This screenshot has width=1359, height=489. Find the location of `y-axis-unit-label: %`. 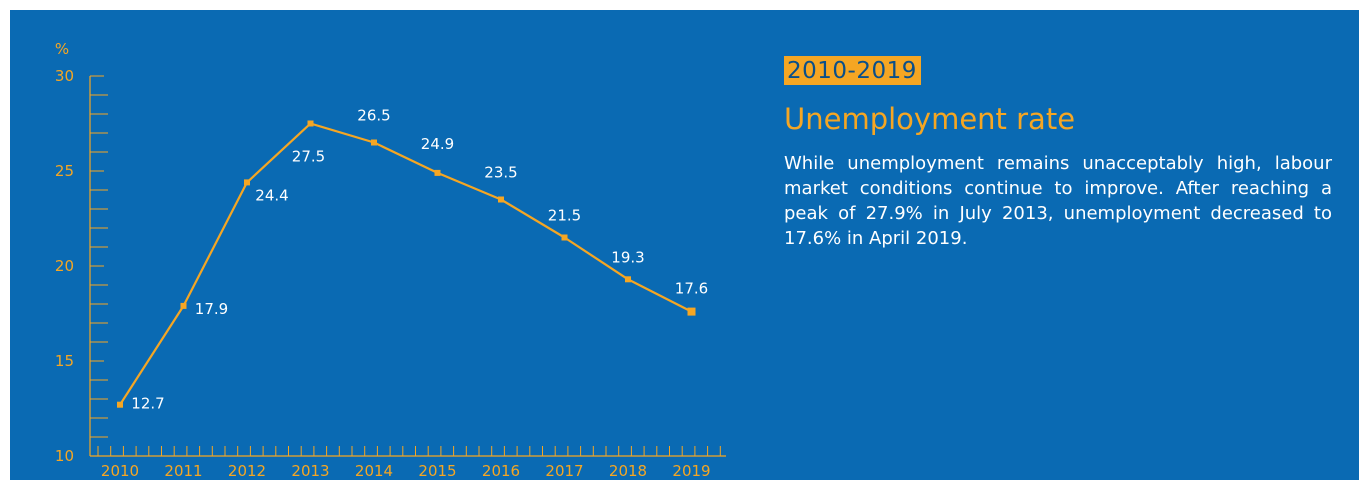

y-axis-unit-label: % is located at coordinates (62, 49).